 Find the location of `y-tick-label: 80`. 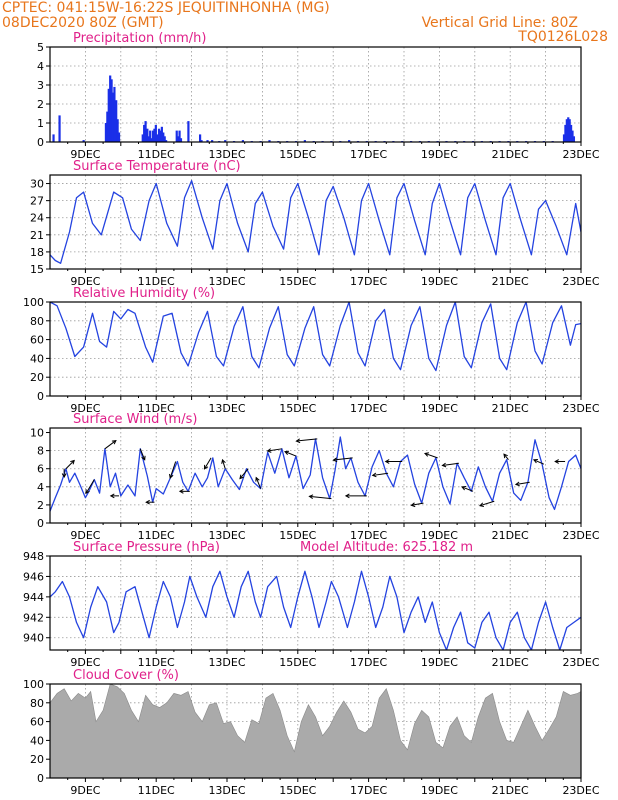

y-tick-label: 80 is located at coordinates (37, 321).